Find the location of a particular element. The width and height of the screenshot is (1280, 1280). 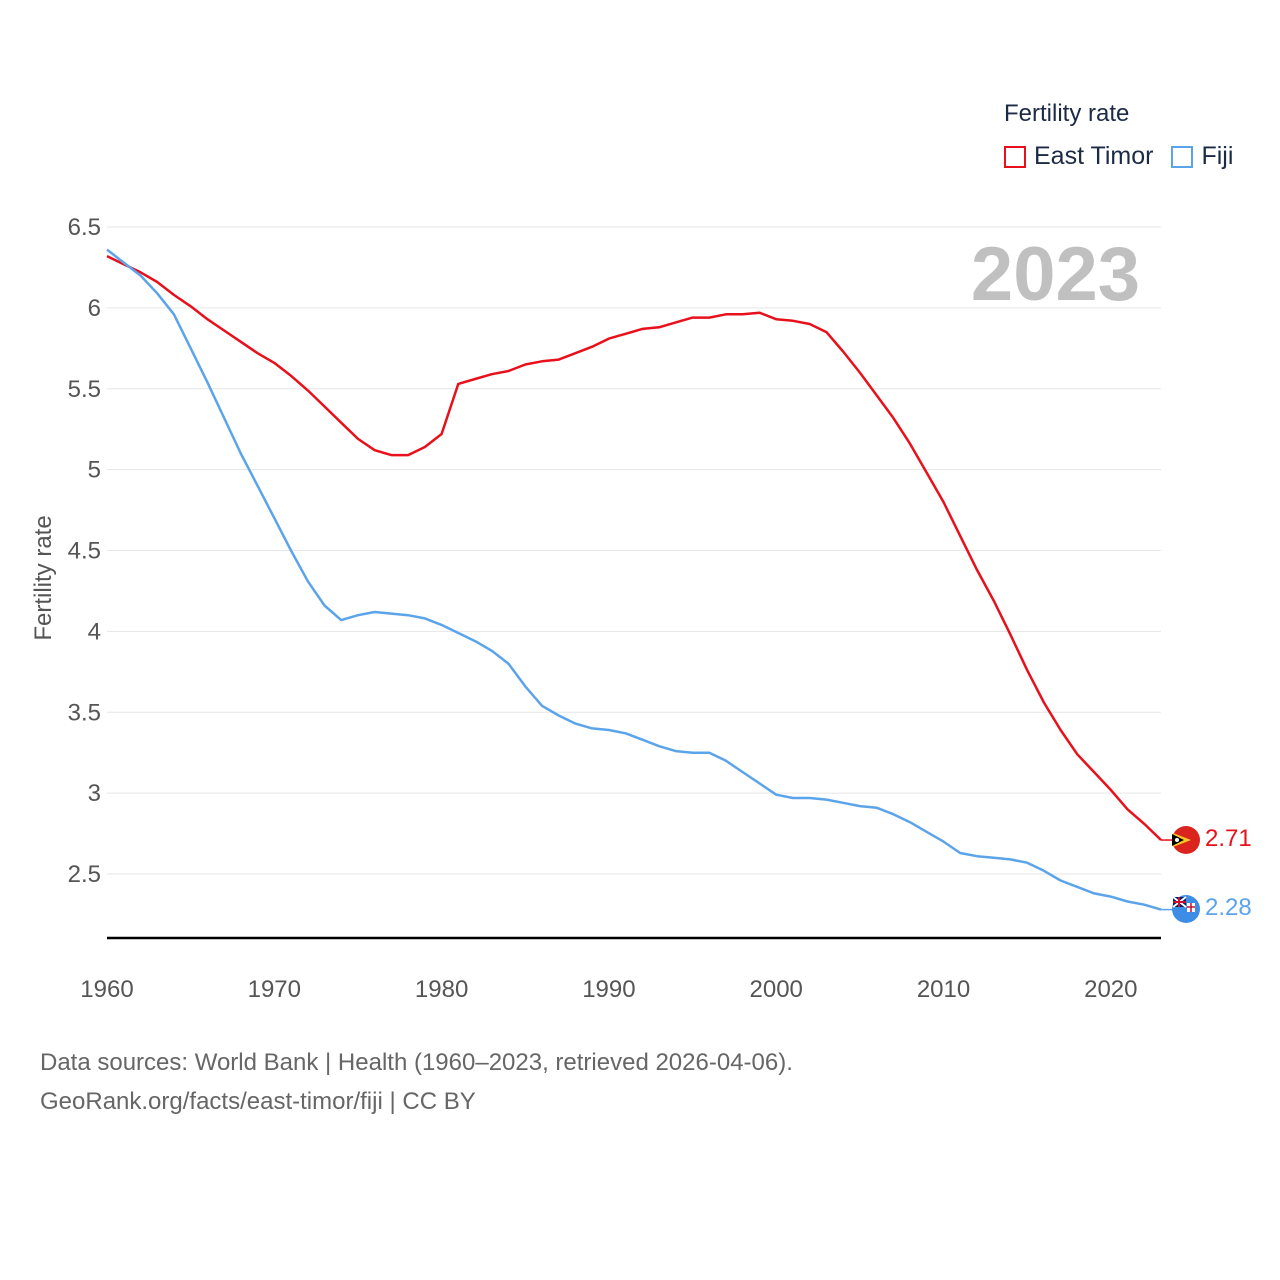

legend-label-fiji: Fiji is located at coordinates (1217, 156).